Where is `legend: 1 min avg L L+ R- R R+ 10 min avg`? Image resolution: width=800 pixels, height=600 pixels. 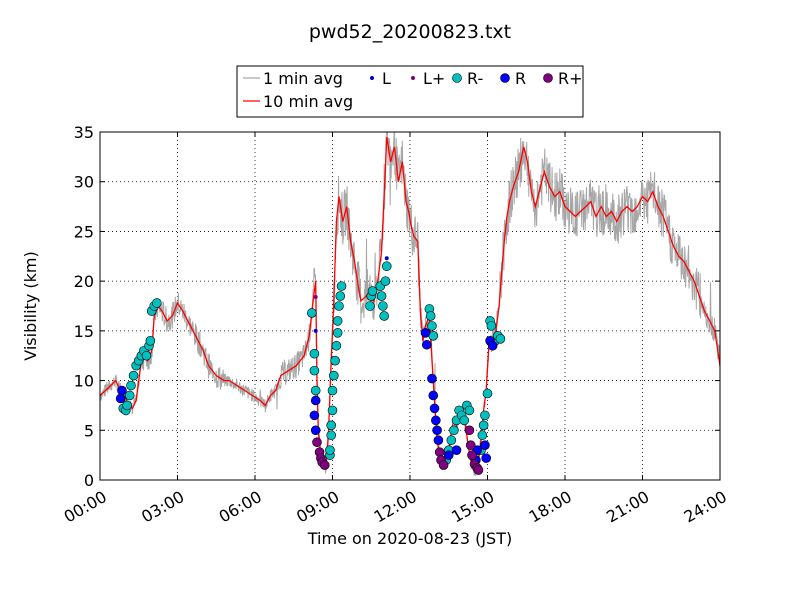
legend: 1 min avg L L+ R- R R+ 10 min avg is located at coordinates (410, 91).